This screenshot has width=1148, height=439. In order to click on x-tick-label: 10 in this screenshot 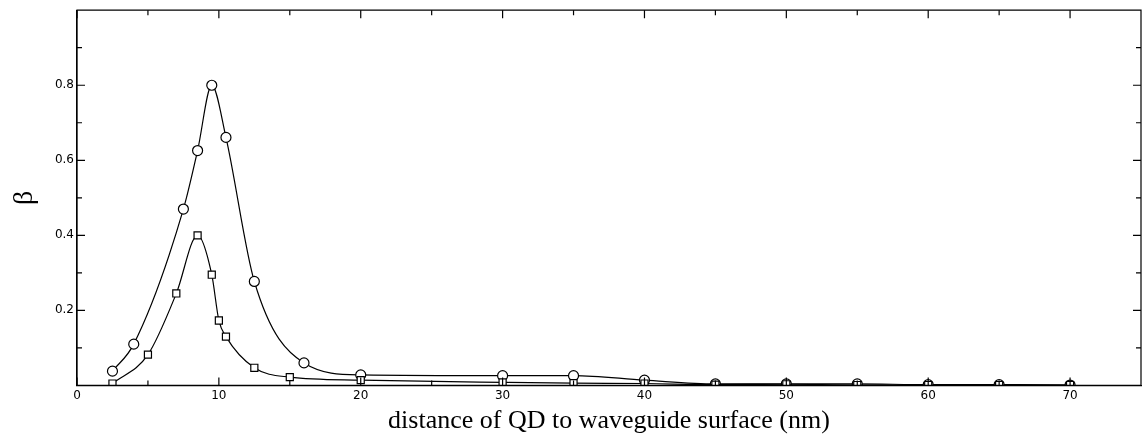, I will do `click(219, 394)`.